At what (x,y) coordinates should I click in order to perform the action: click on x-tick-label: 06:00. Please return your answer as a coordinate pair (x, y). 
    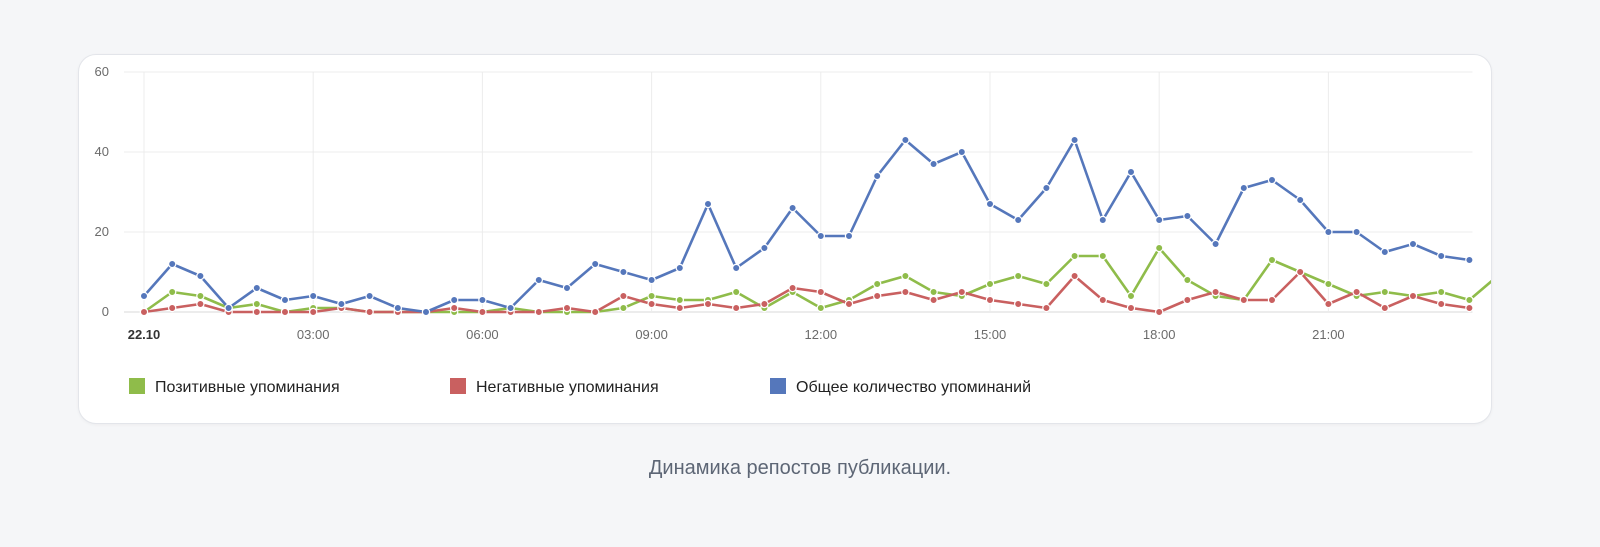
    Looking at the image, I should click on (482, 334).